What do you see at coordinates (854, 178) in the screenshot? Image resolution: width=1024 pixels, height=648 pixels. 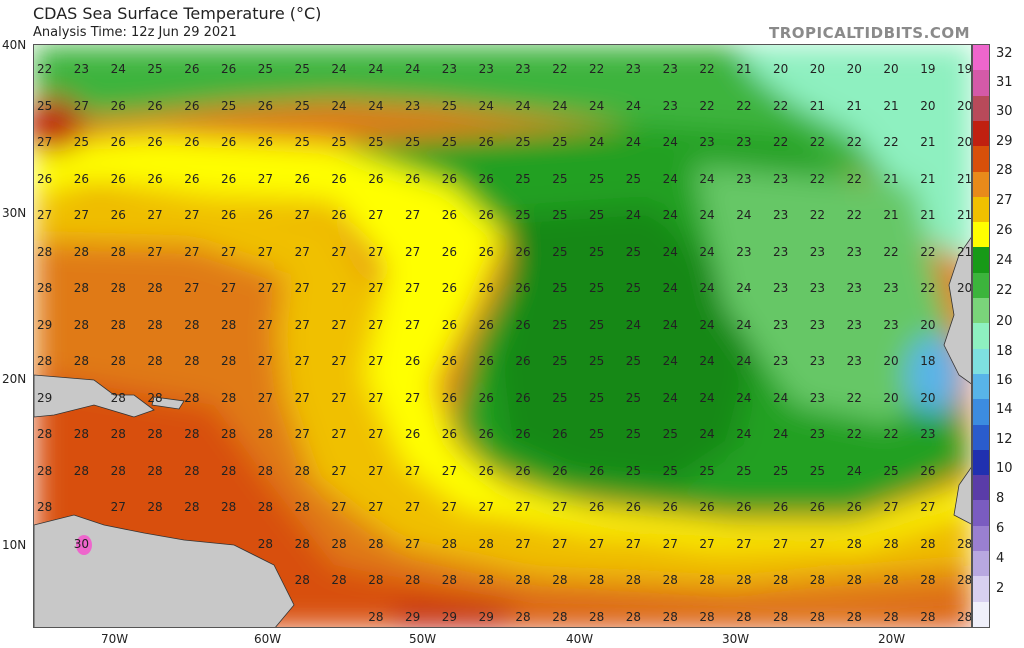 I see `sst-value-label: 22` at bounding box center [854, 178].